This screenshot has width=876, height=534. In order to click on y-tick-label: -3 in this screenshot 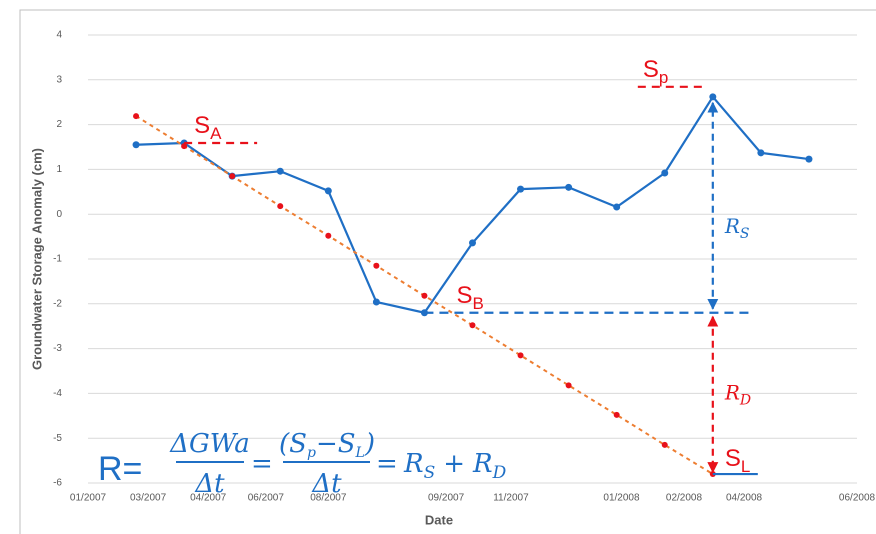, I will do `click(57, 348)`.